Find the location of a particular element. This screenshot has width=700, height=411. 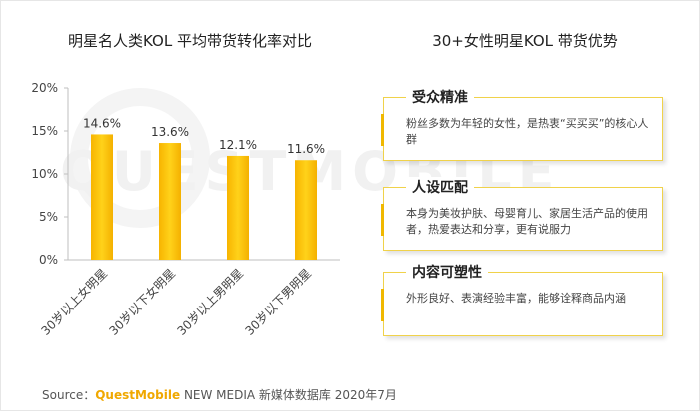

chart-title: 明星名人类KOL 平均带货转化率对比 is located at coordinates (190, 41).